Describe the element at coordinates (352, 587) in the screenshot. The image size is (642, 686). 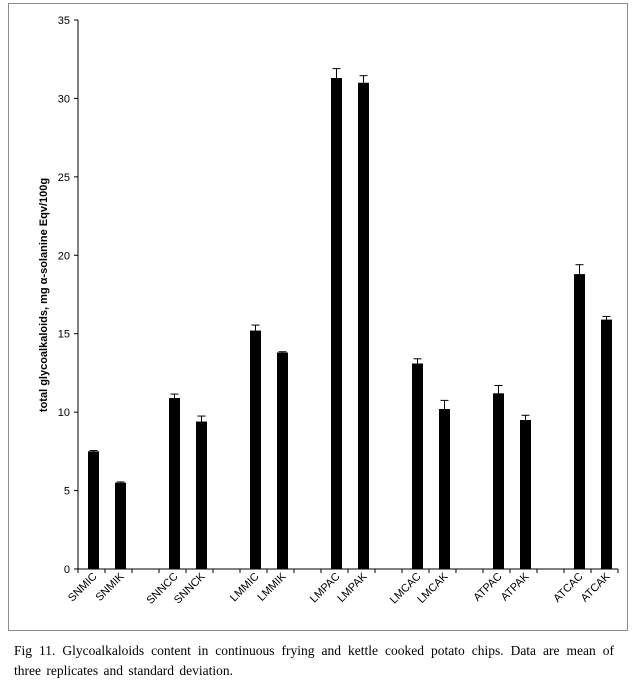
I see `x-tick-label: LMPAK` at that location.